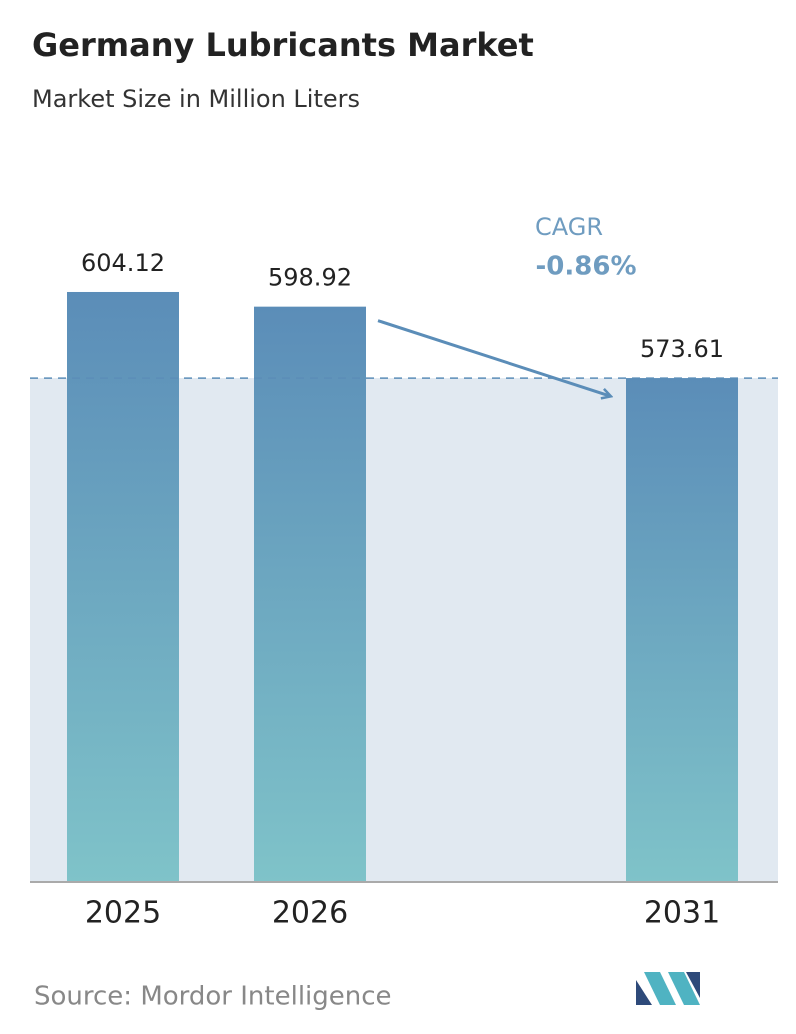 Image resolution: width=796 pixels, height=1034 pixels. What do you see at coordinates (196, 99) in the screenshot?
I see `chart-subtitle: Market Size in Million Liters` at bounding box center [196, 99].